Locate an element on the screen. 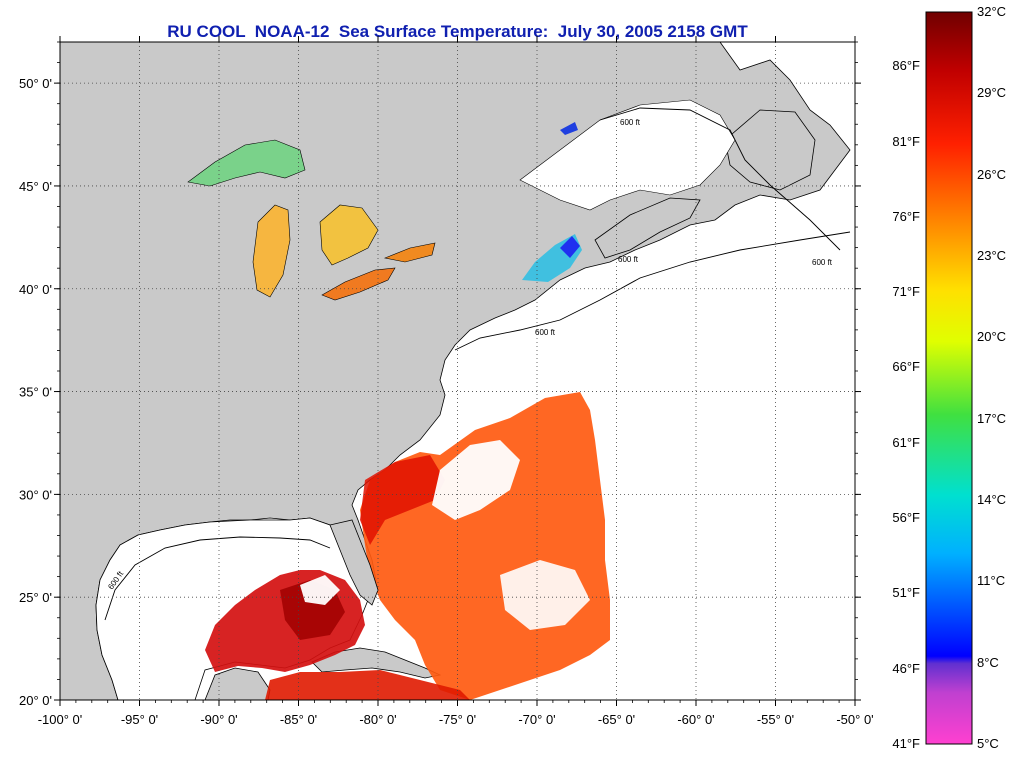  colorbar-celsius-label: 23°C is located at coordinates (992, 255).